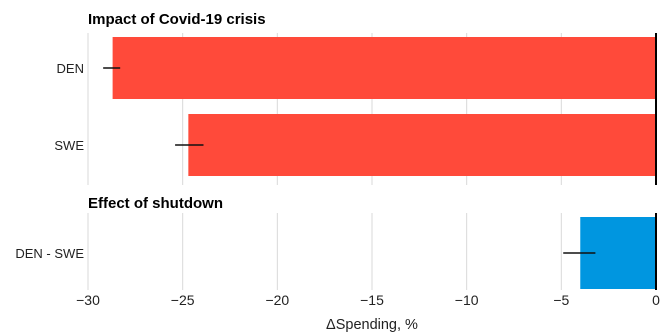 This screenshot has width=660, height=333. I want to click on x-tick-label: −25, so click(183, 300).